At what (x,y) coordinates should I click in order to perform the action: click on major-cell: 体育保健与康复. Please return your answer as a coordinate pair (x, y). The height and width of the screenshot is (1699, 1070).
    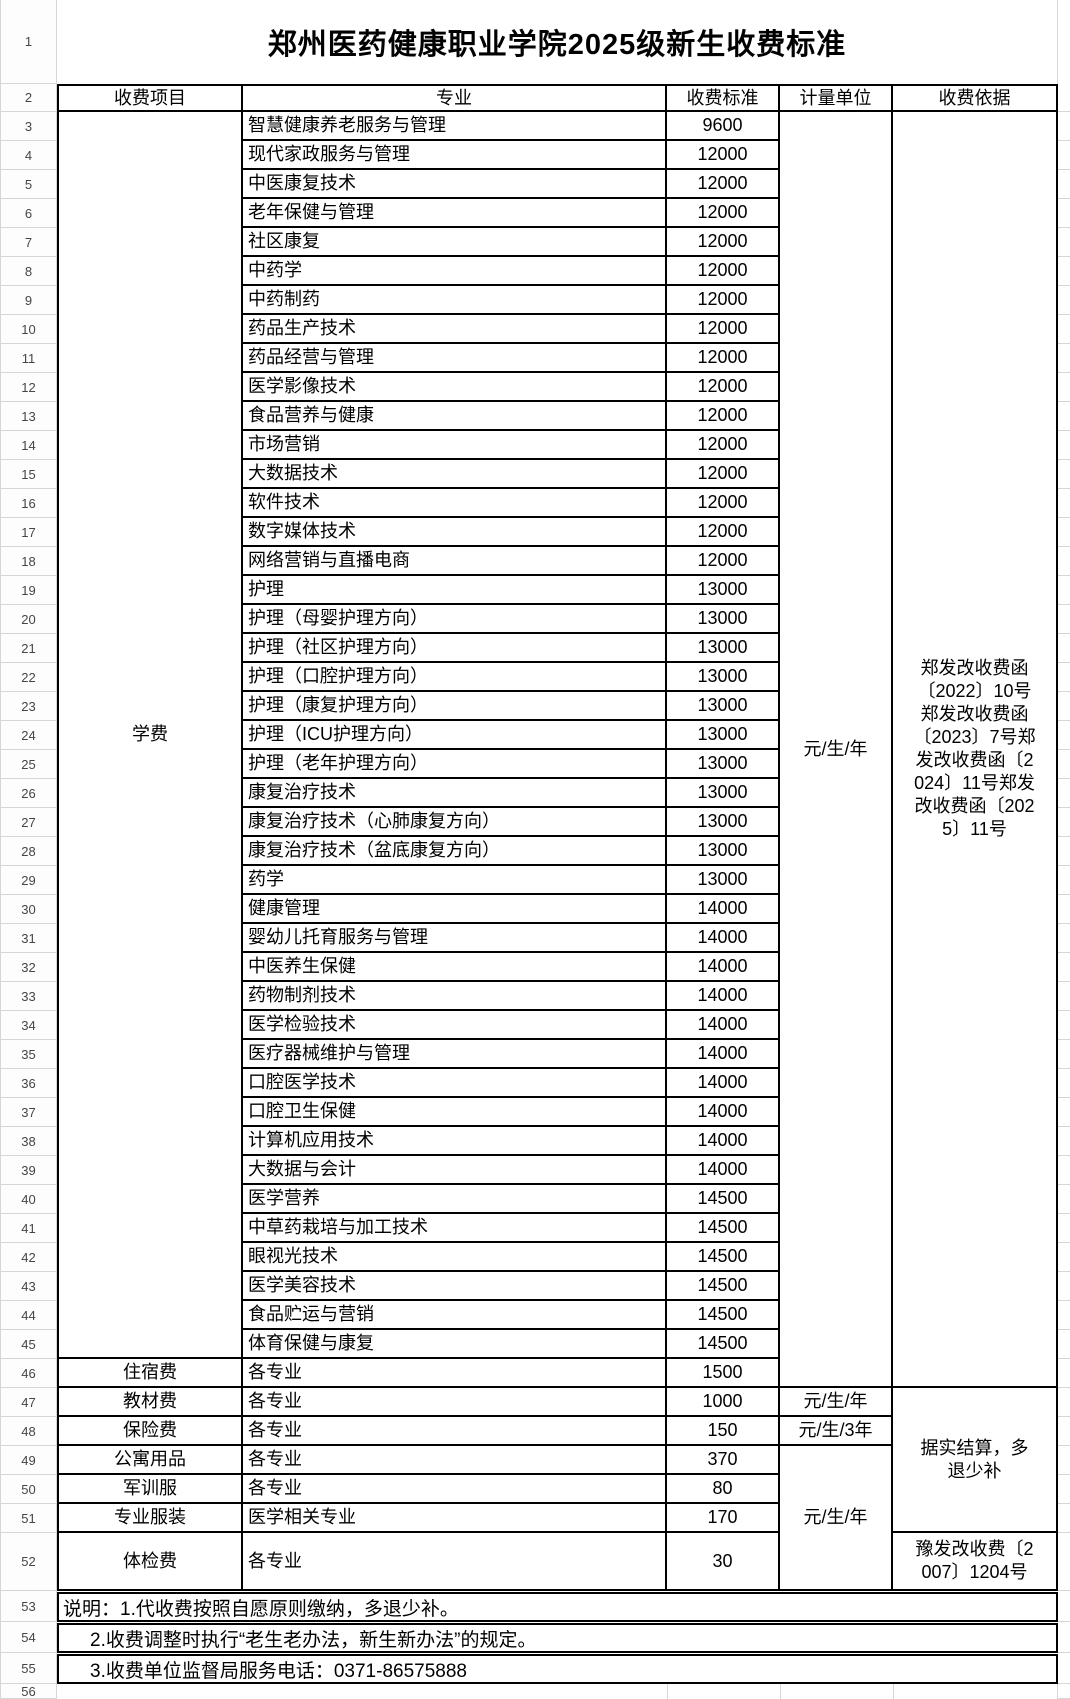
    Looking at the image, I should click on (455, 1344).